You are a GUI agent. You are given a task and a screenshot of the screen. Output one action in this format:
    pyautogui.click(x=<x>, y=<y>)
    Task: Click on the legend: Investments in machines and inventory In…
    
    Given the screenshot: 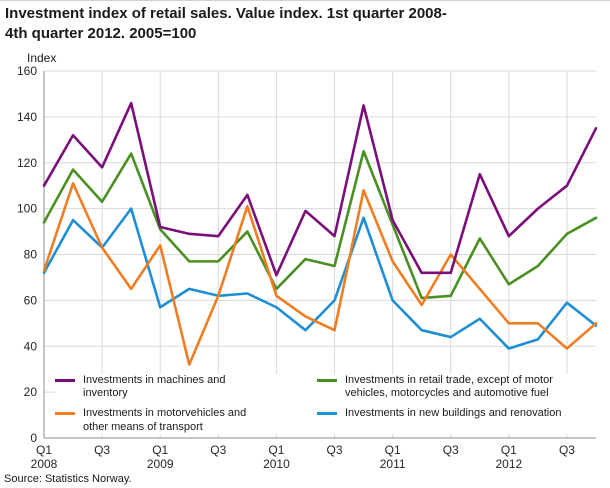 What is the action you would take?
    pyautogui.click(x=328, y=404)
    